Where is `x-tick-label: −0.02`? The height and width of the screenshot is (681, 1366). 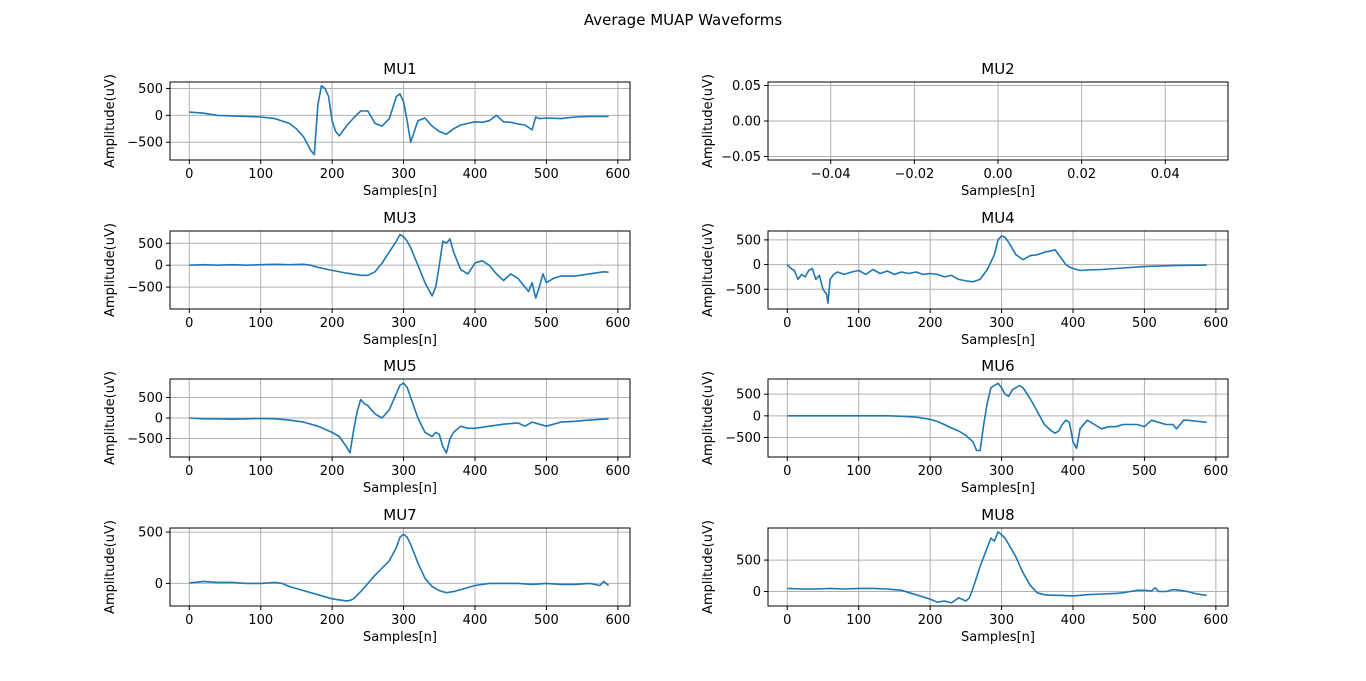 x-tick-label: −0.02 is located at coordinates (914, 174).